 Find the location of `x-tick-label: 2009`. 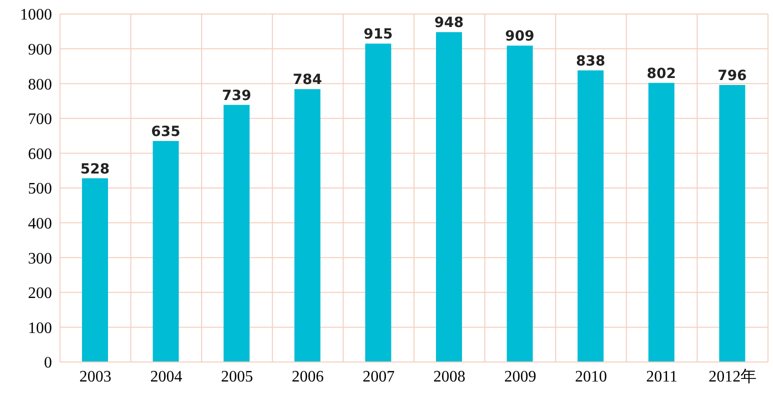

x-tick-label: 2009 is located at coordinates (520, 377).